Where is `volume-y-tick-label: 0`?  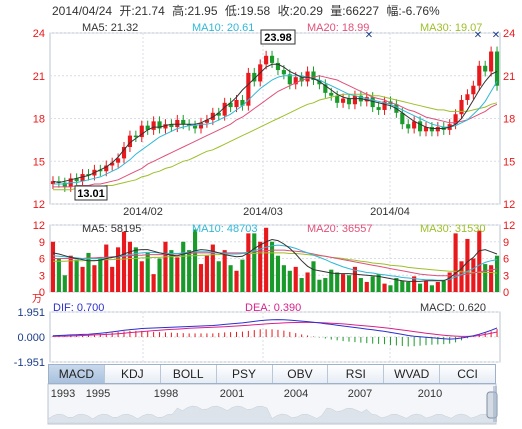 volume-y-tick-label: 0 is located at coordinates (42, 293).